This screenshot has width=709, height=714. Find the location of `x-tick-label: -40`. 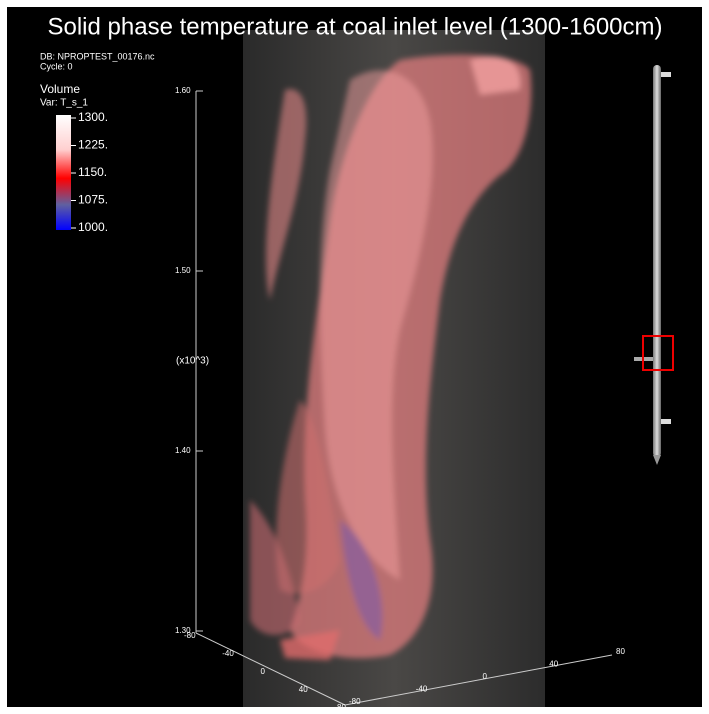

x-tick-label: -40 is located at coordinates (422, 689).